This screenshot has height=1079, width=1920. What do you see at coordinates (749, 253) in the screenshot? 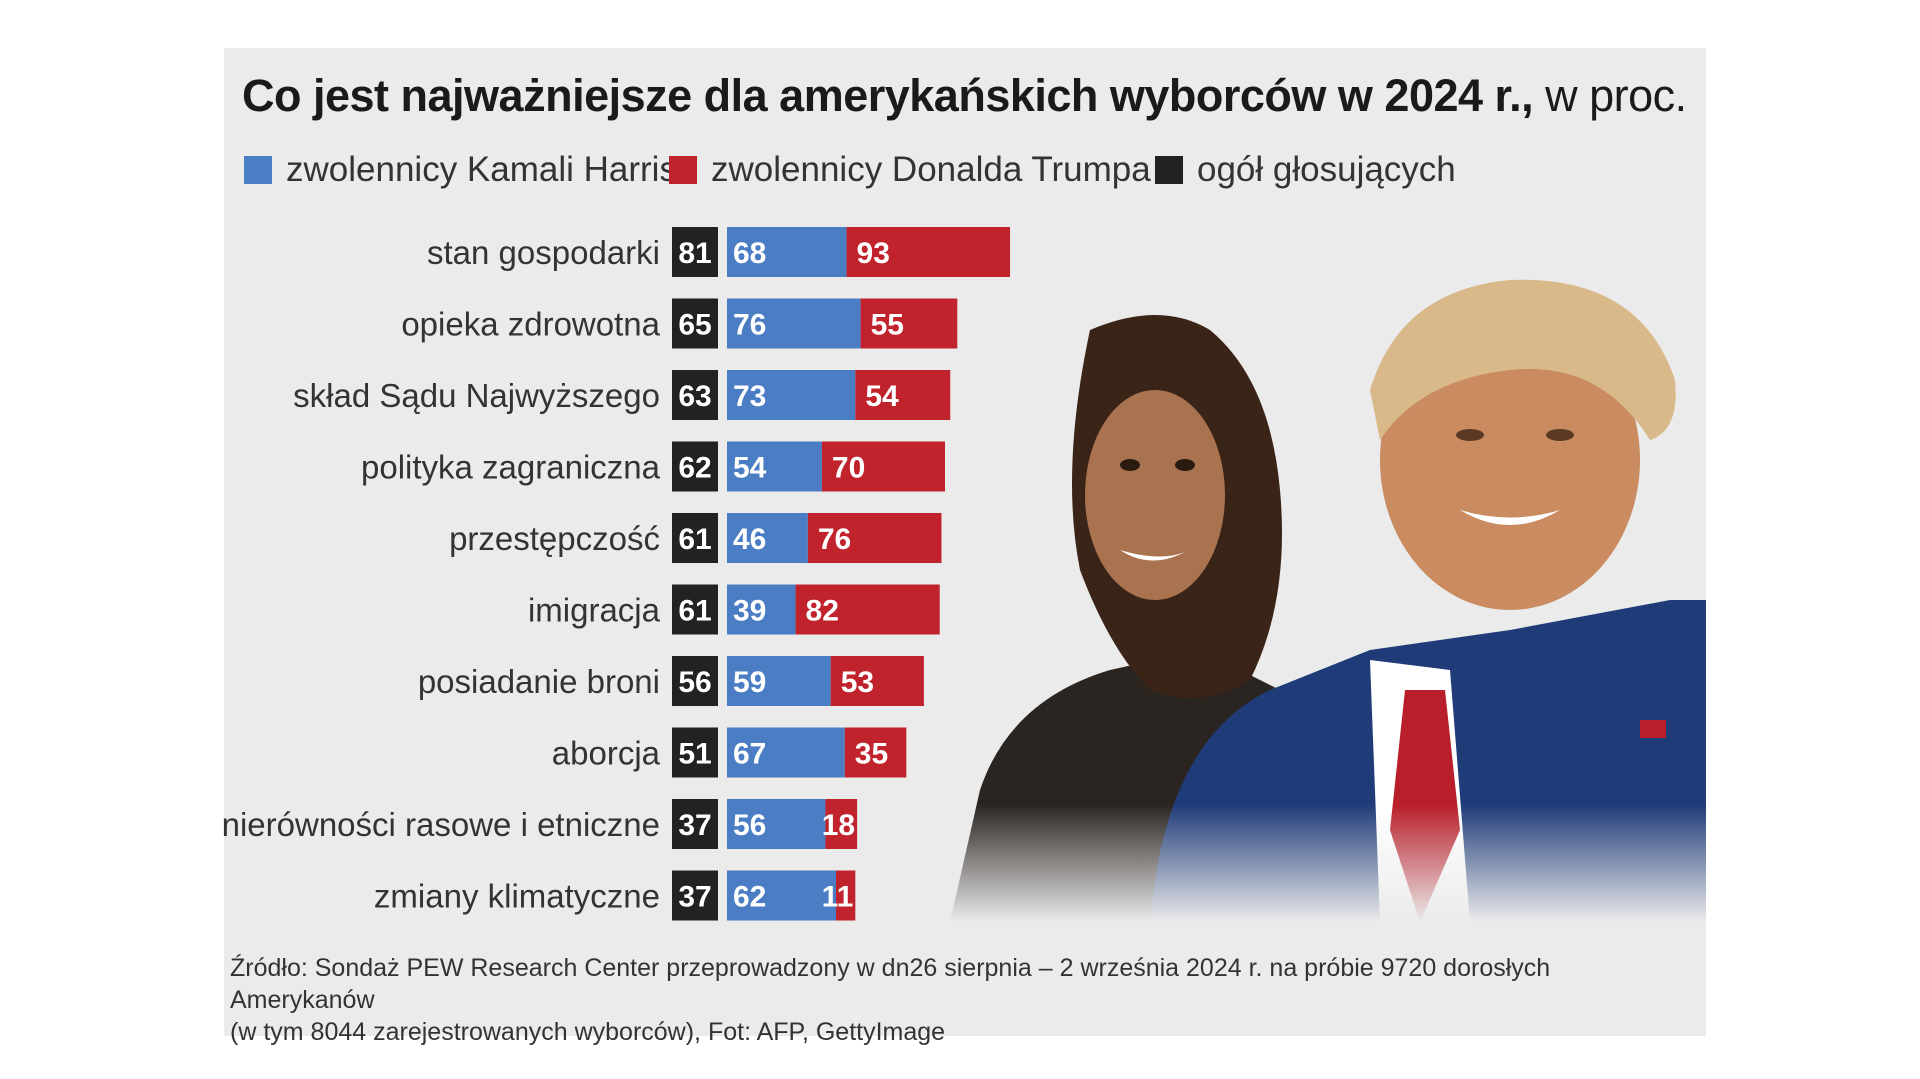
I see `harris-value-label: 68` at bounding box center [749, 253].